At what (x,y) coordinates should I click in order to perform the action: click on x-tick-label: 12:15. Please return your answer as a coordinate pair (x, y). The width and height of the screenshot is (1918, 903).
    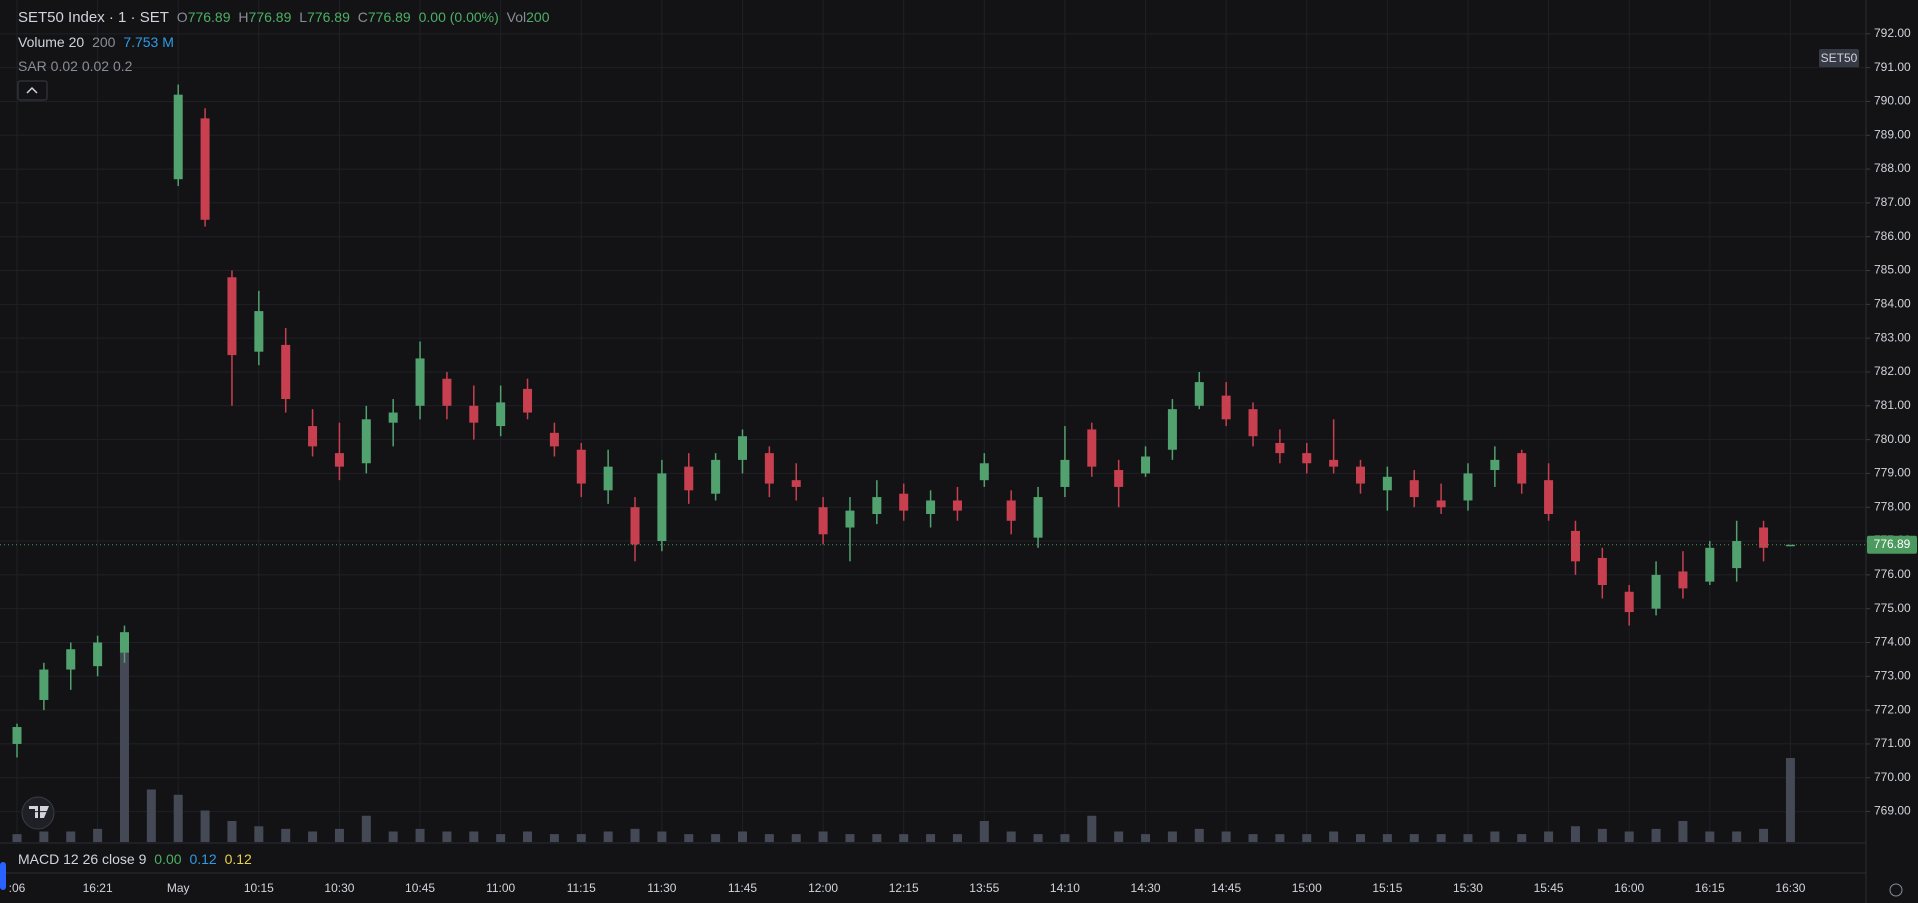
    Looking at the image, I should click on (904, 888).